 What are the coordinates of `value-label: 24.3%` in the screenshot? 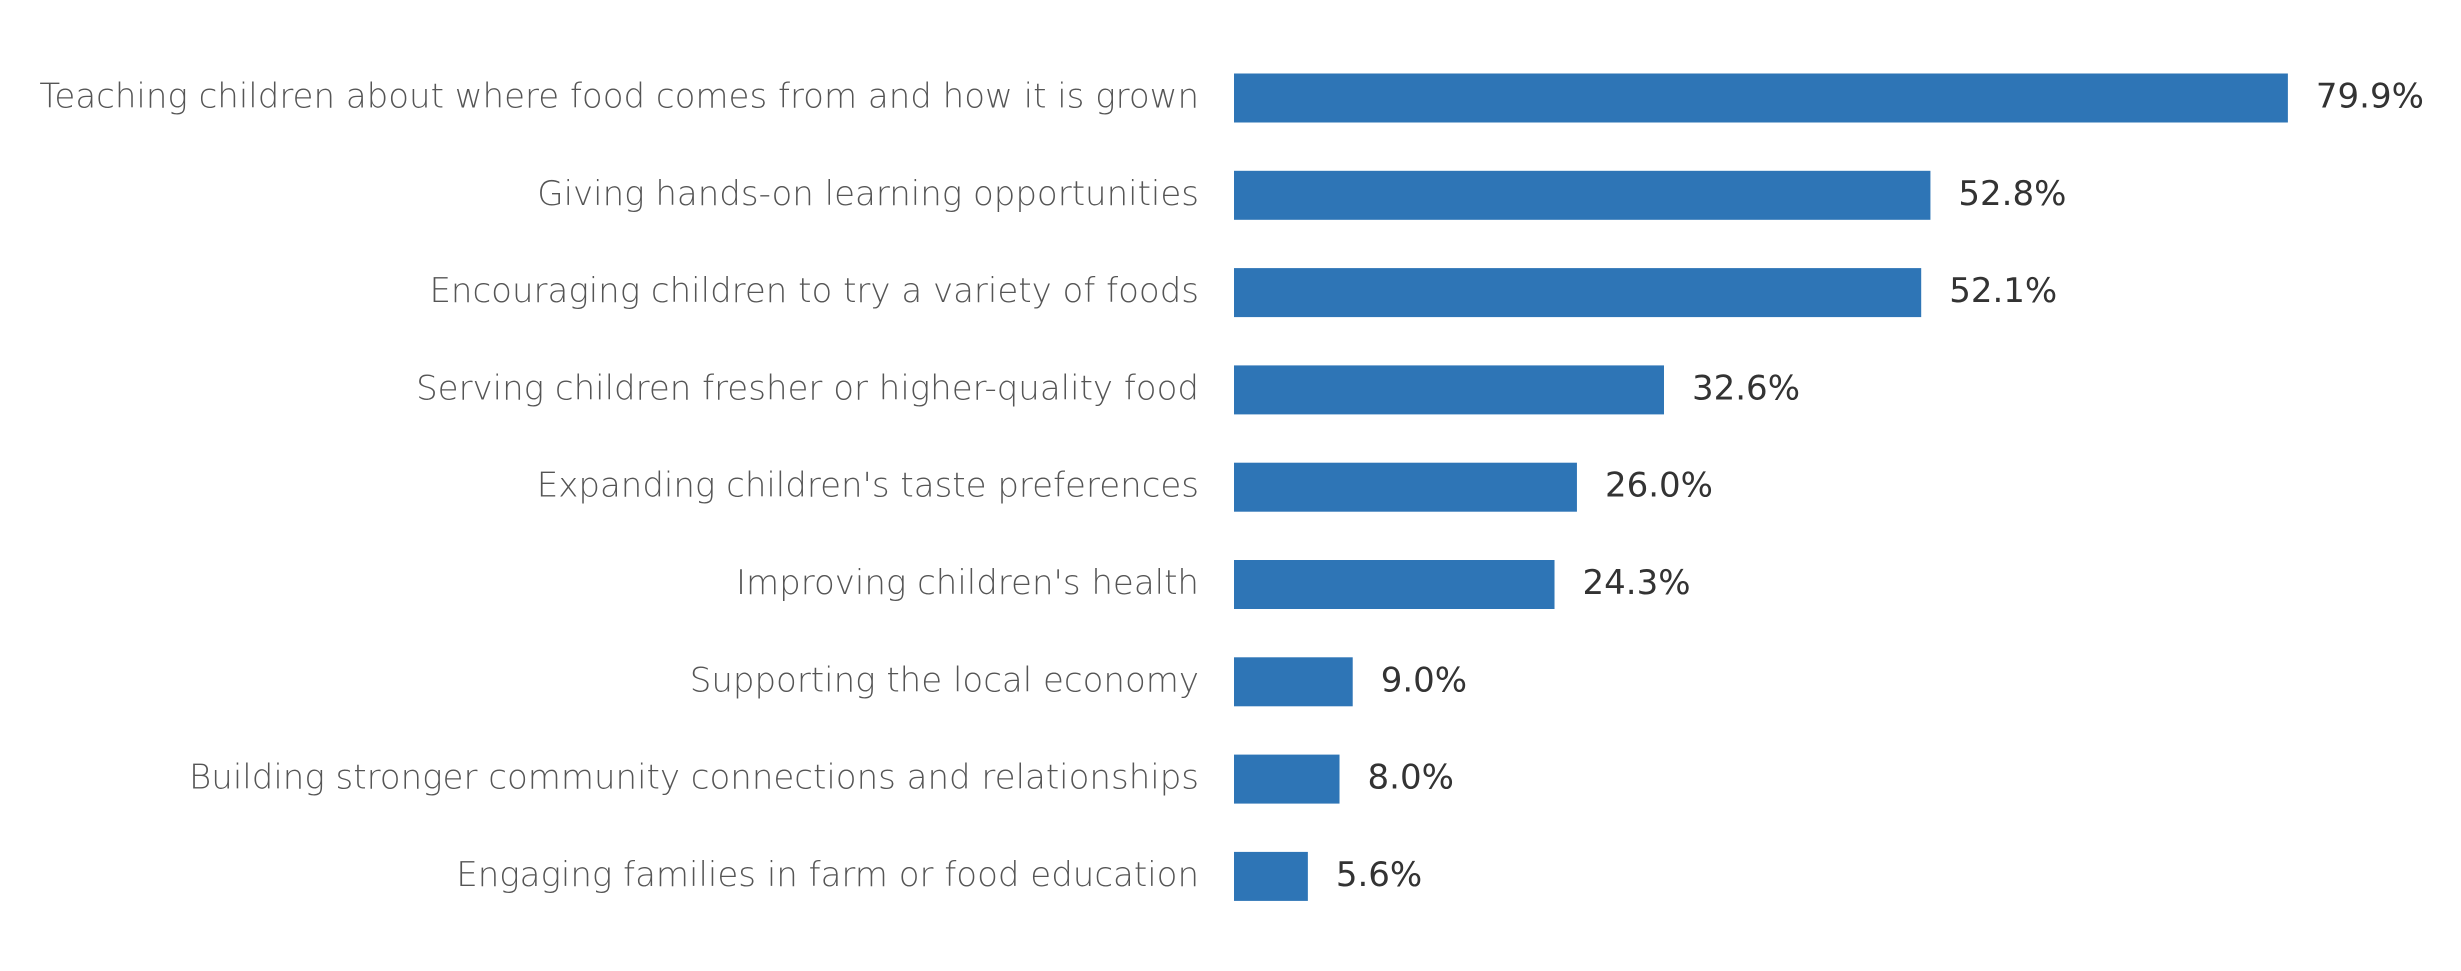 It's located at (1637, 583).